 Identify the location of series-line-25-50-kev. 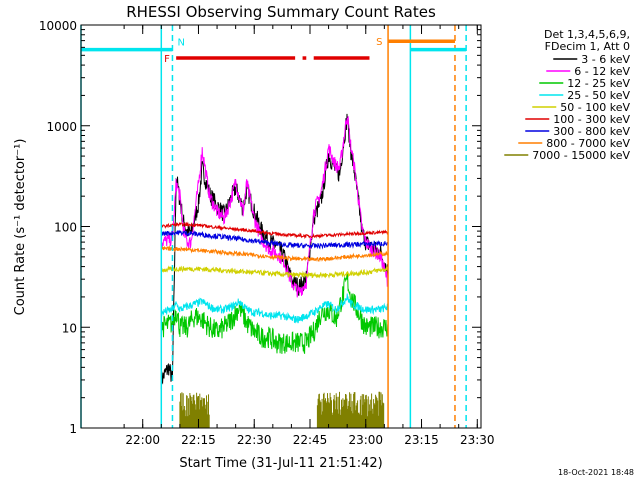
(274, 308).